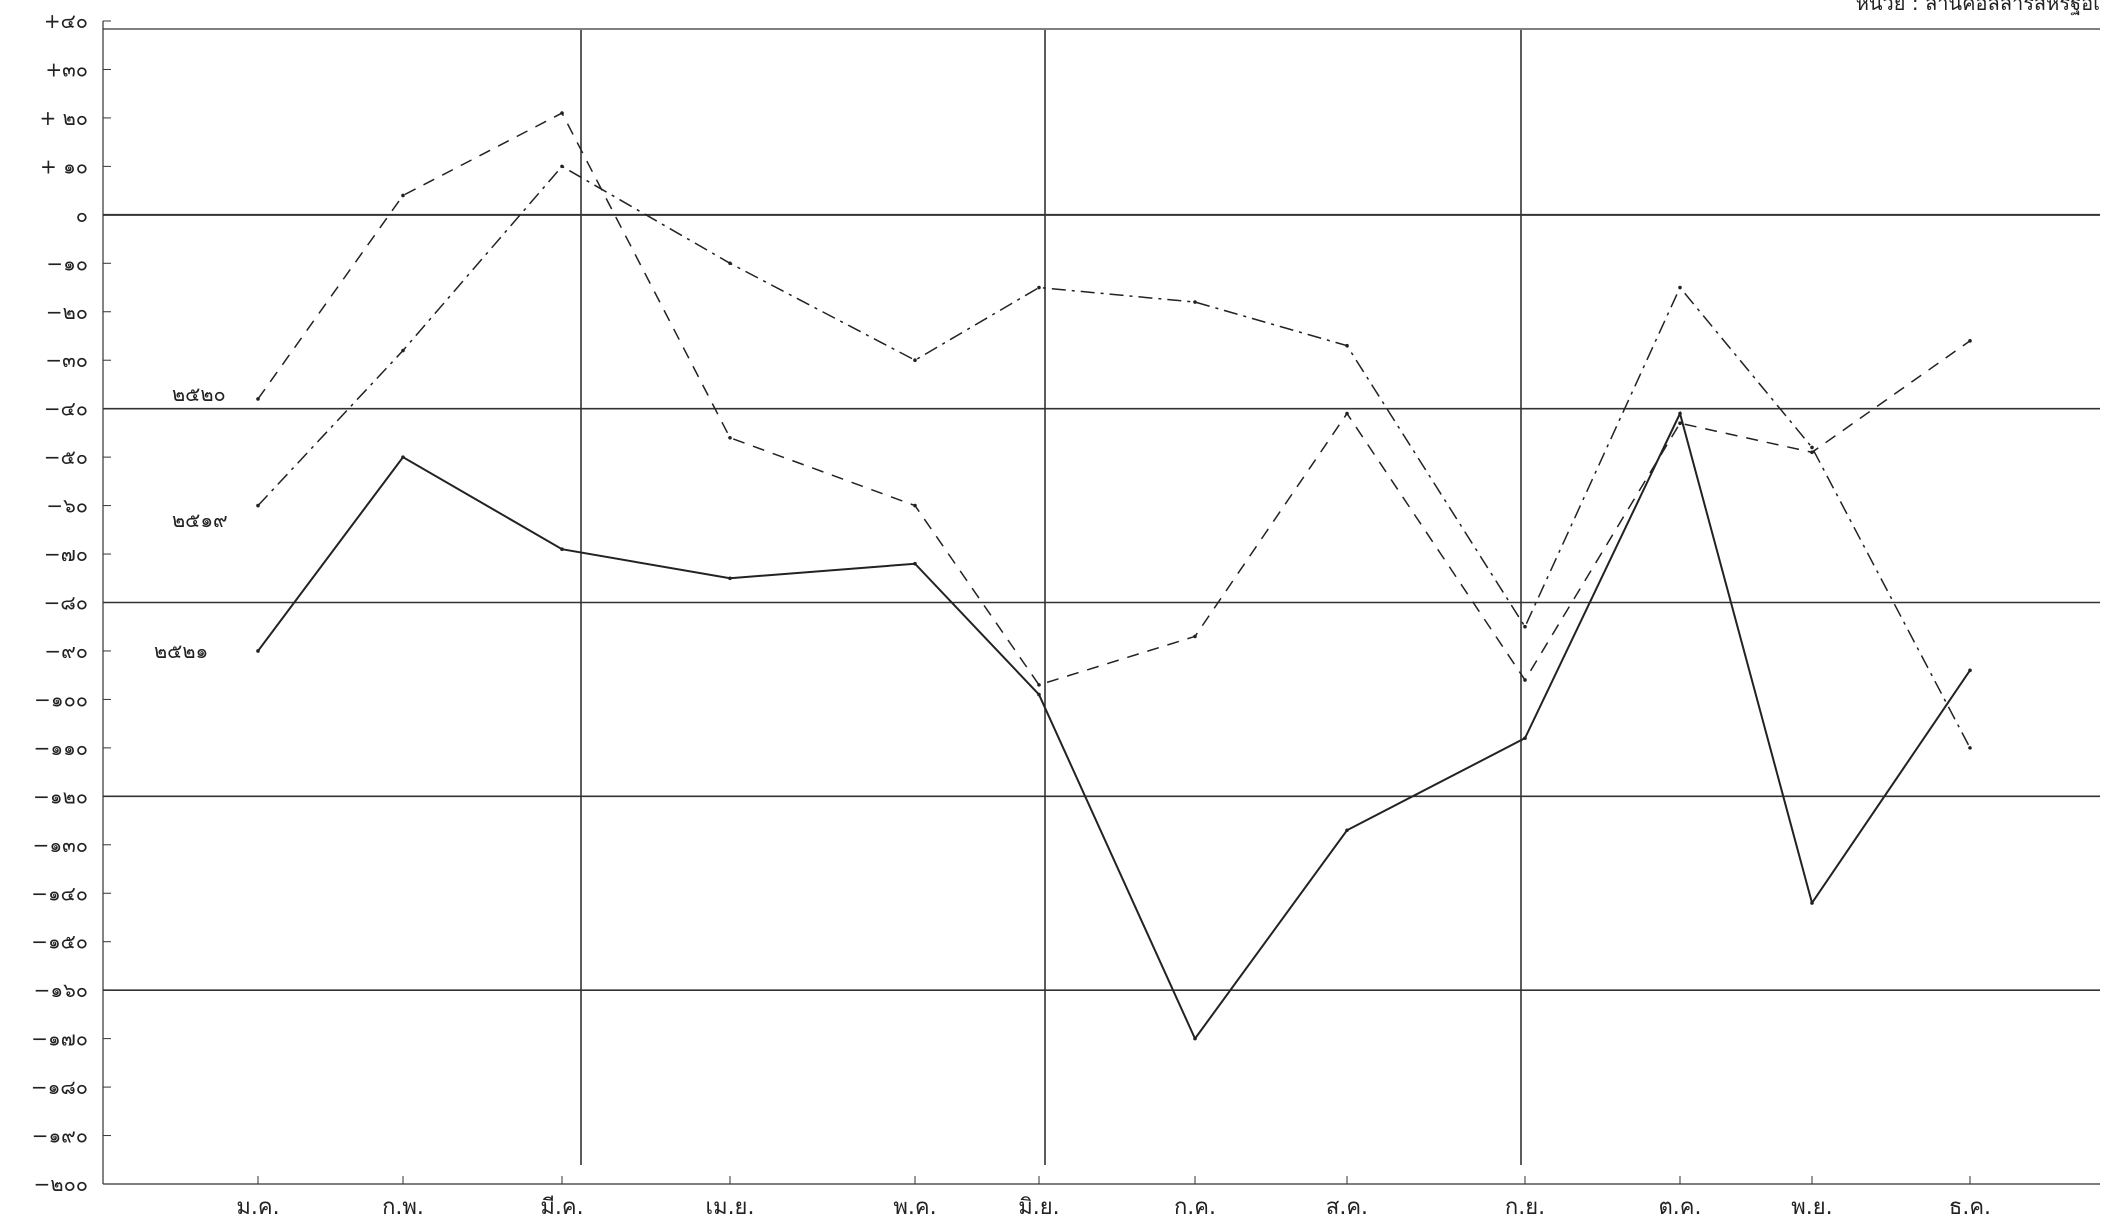 Image resolution: width=2107 pixels, height=1221 pixels. Describe the element at coordinates (59, 893) in the screenshot. I see `y-tick-label: −๑๔๐` at that location.